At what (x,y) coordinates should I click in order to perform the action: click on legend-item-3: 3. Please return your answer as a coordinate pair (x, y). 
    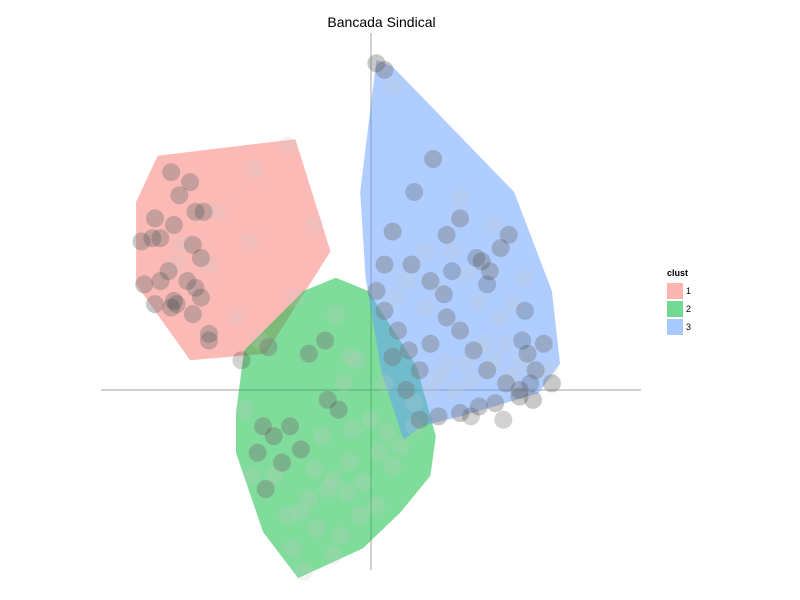
    Looking at the image, I should click on (679, 327).